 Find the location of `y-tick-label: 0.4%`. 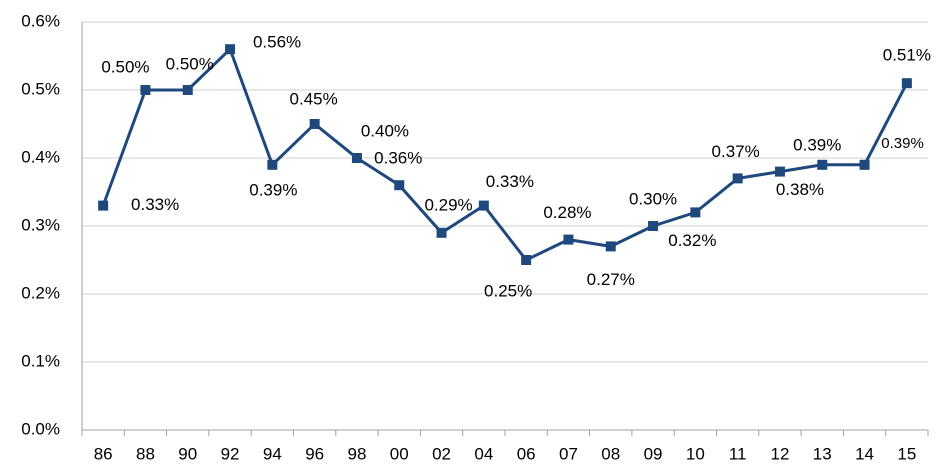

y-tick-label: 0.4% is located at coordinates (40, 156).